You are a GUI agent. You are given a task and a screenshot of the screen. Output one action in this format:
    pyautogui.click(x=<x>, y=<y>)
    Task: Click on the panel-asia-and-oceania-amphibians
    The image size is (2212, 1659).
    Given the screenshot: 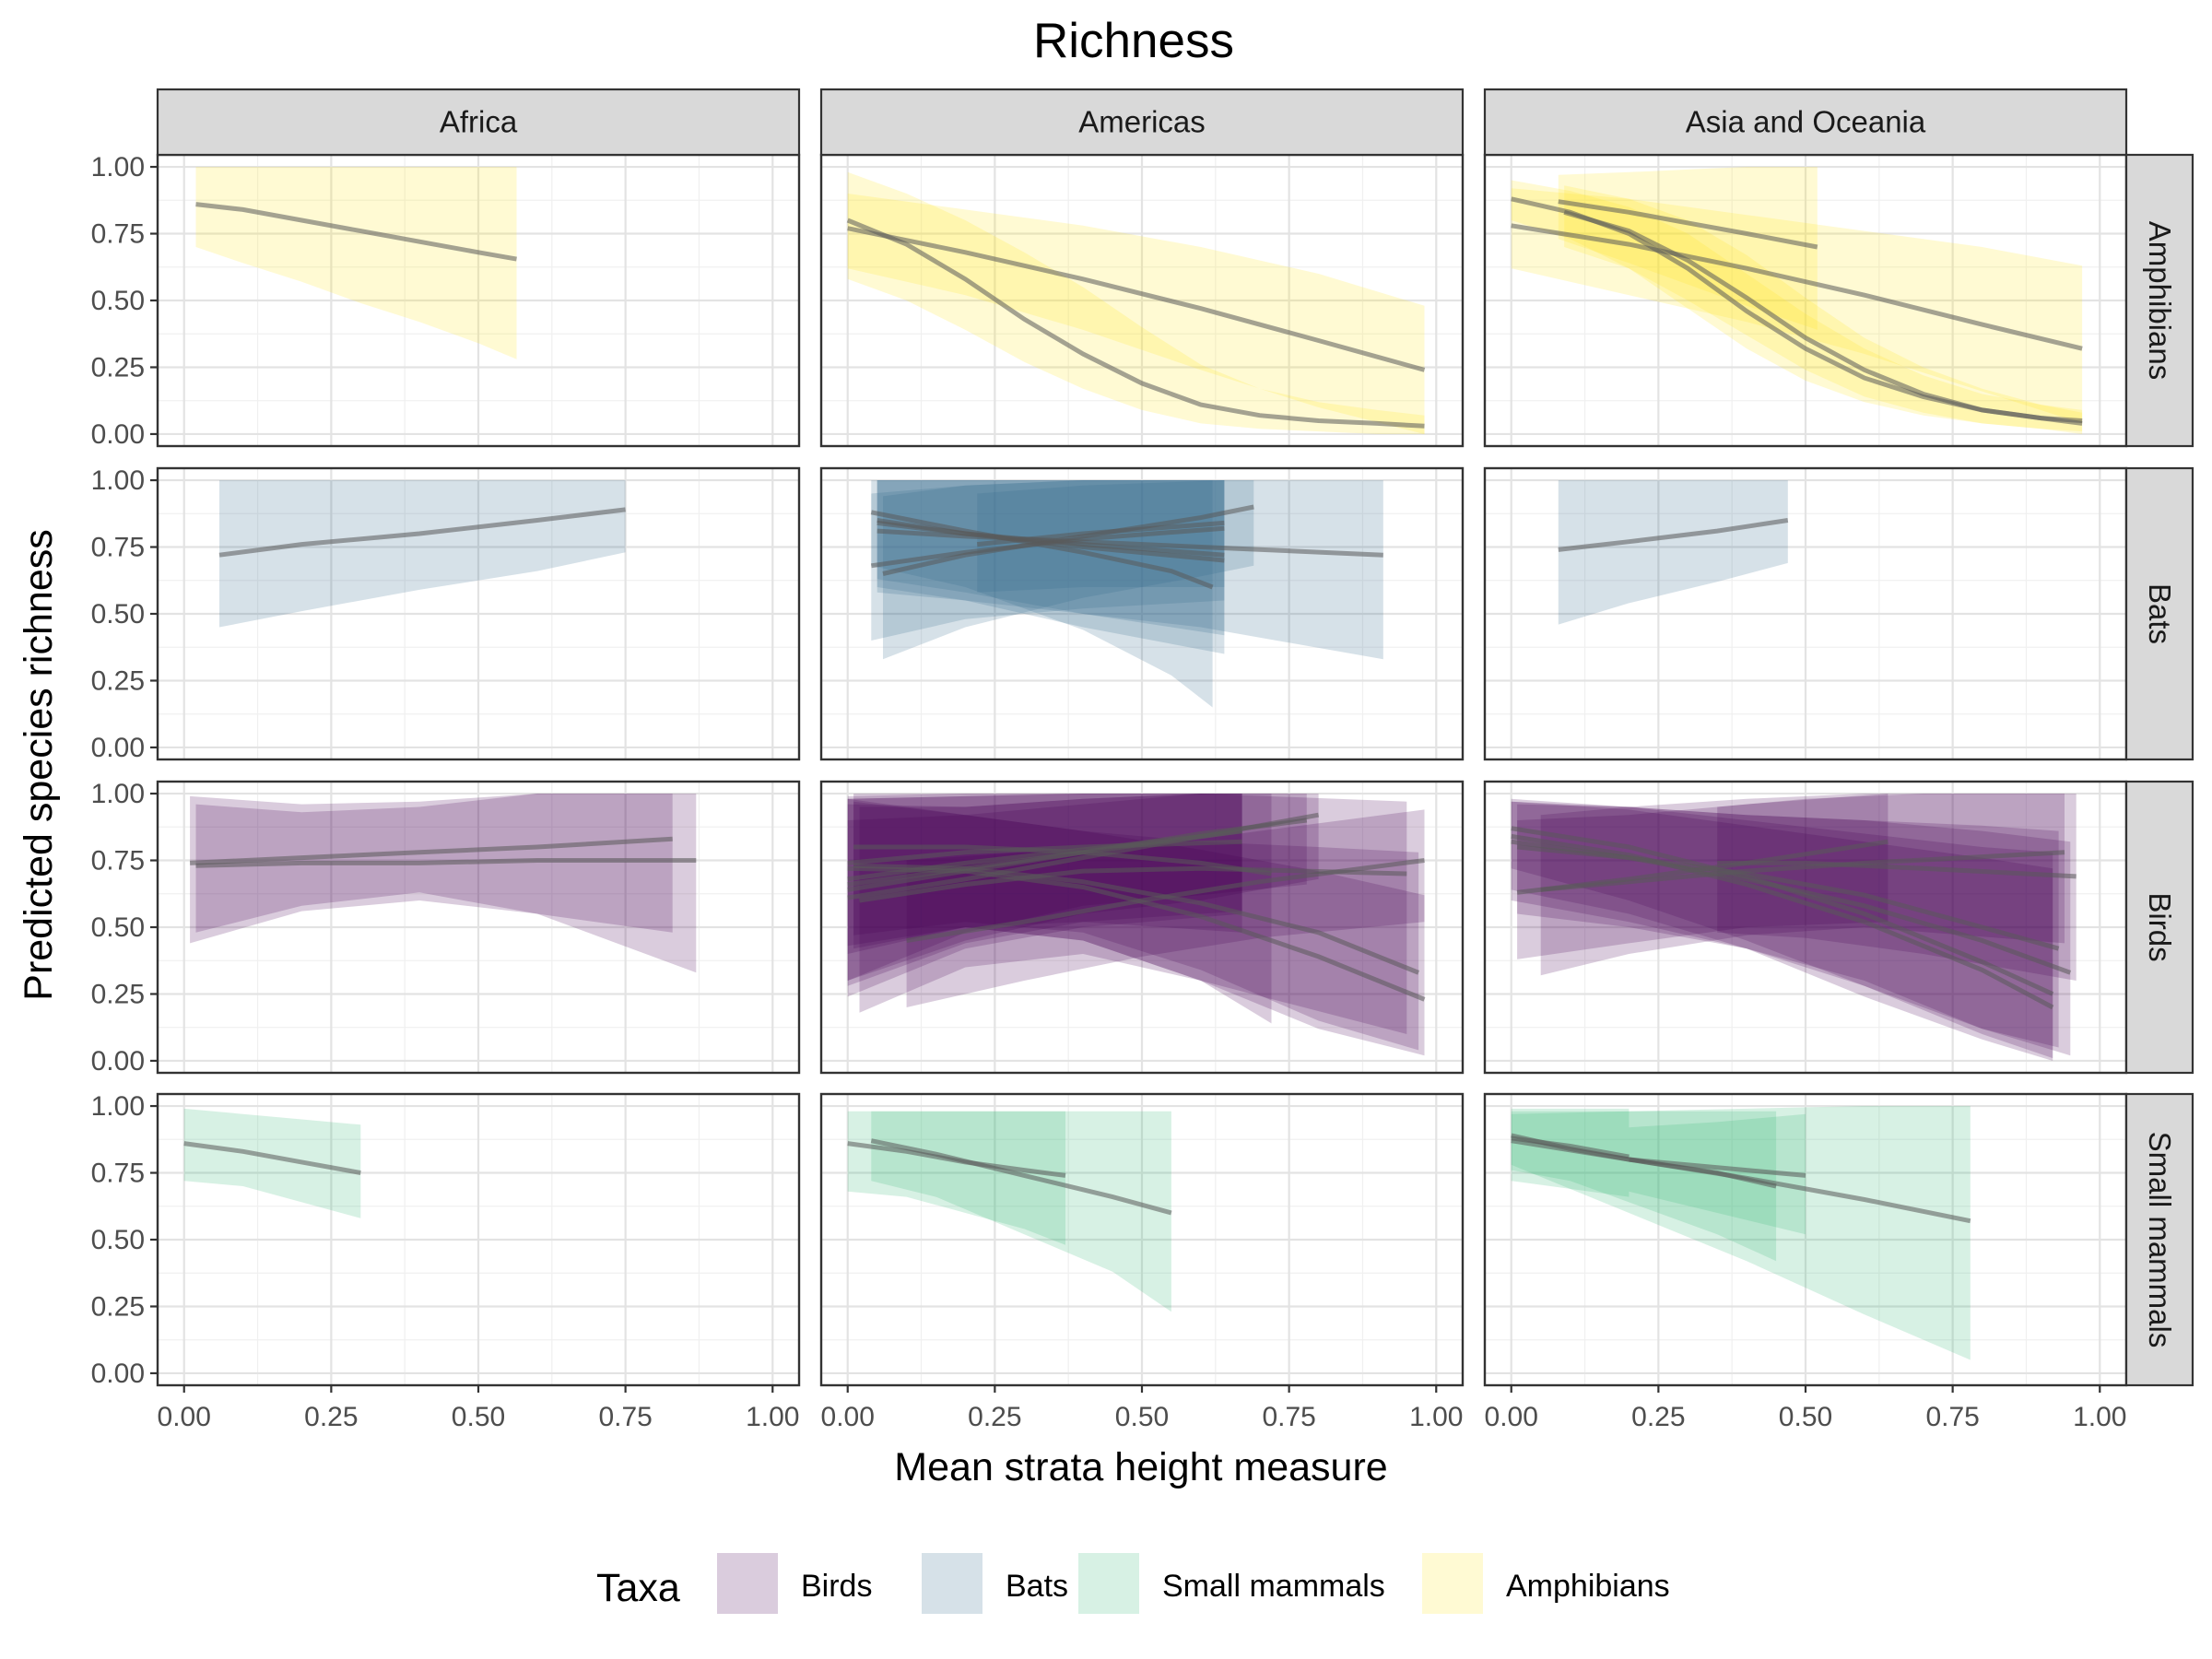 What is the action you would take?
    pyautogui.click(x=1805, y=300)
    